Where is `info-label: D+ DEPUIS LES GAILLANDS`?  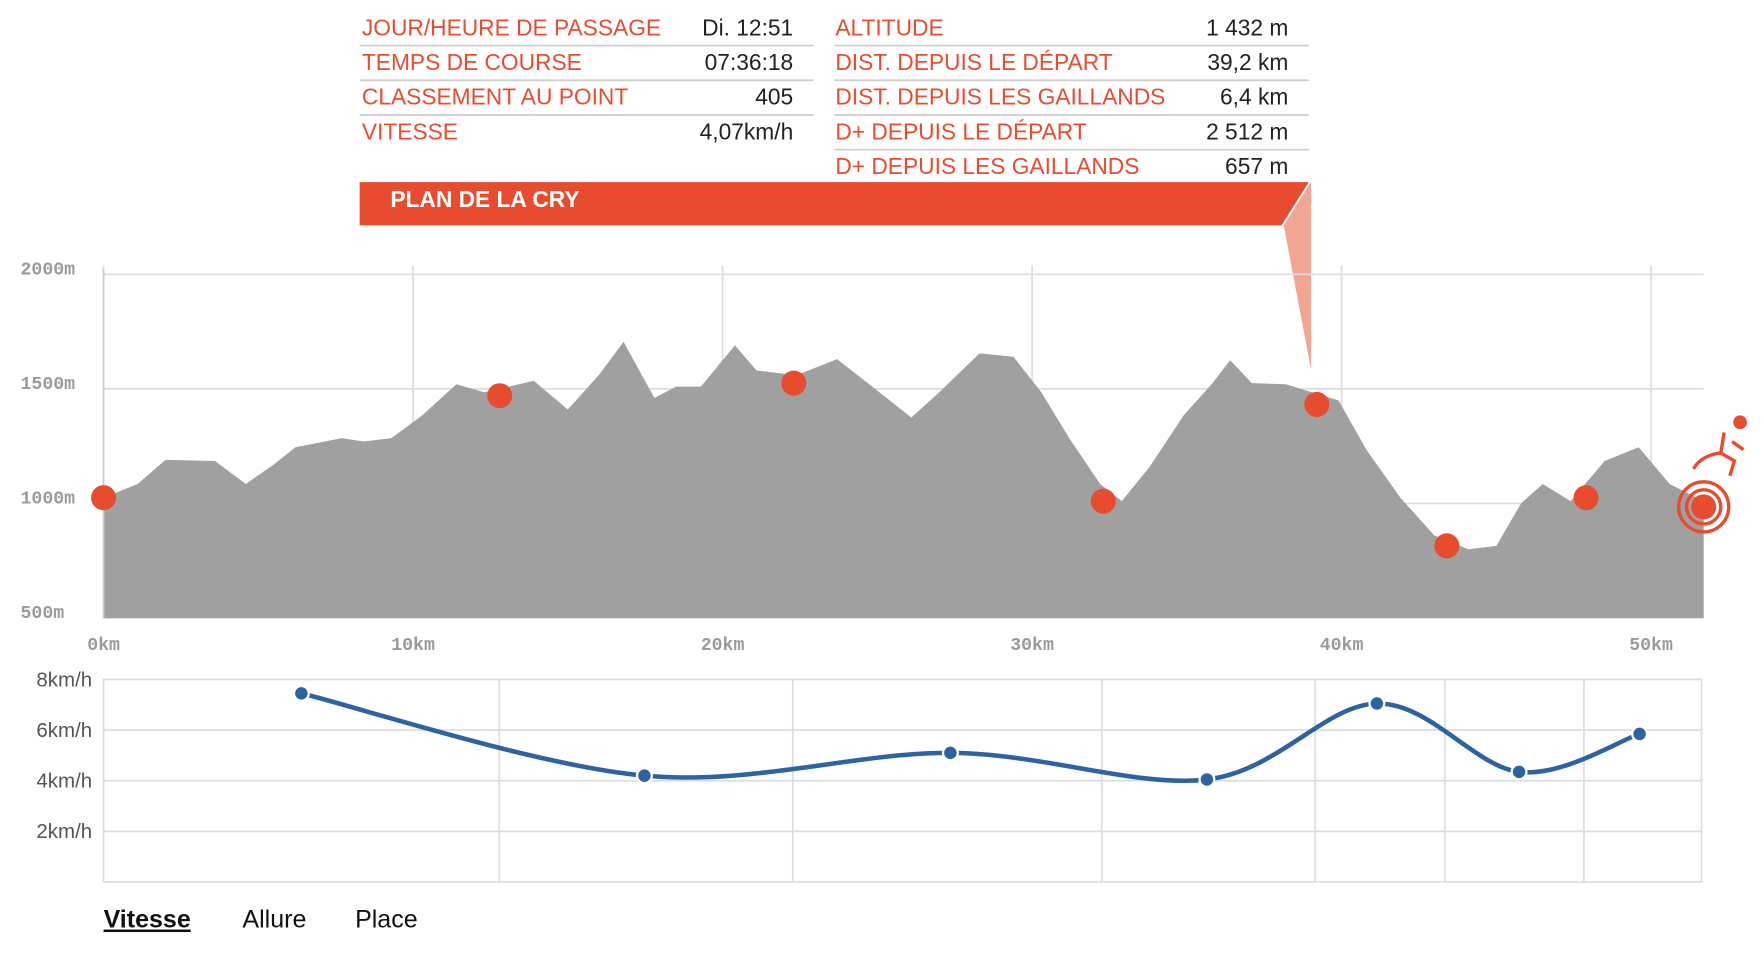 info-label: D+ DEPUIS LES GAILLANDS is located at coordinates (987, 166).